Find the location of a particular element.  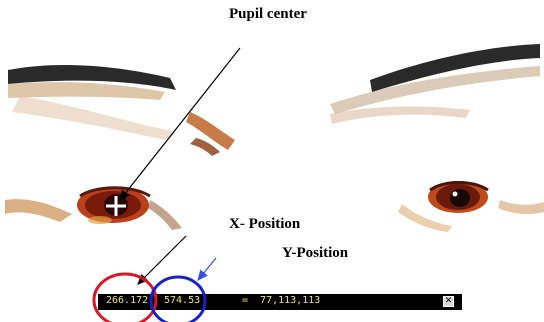

close-icon: ✕ is located at coordinates (448, 301).